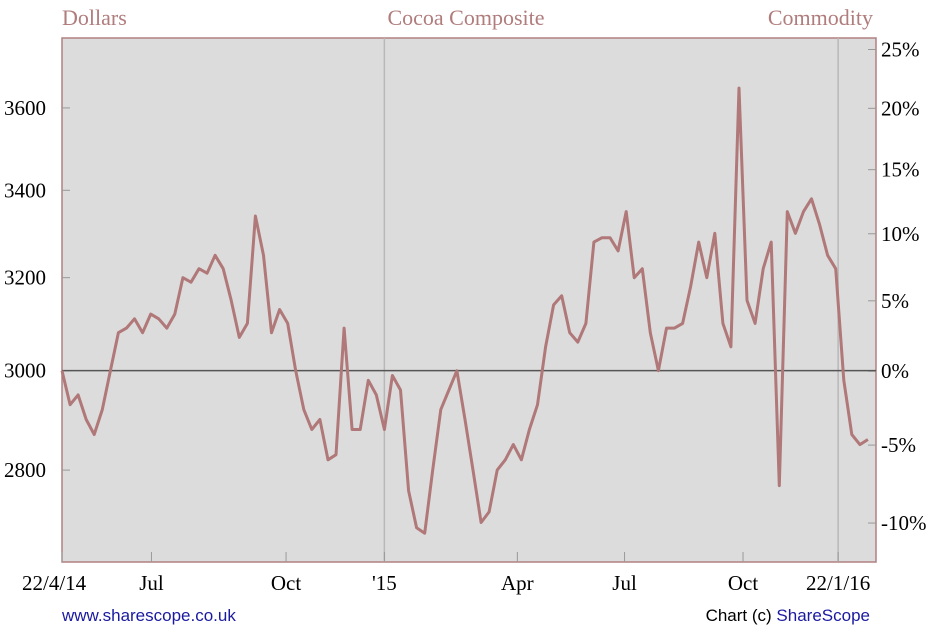 This screenshot has width=940, height=627. What do you see at coordinates (25, 278) in the screenshot?
I see `y-tick-label: 3200` at bounding box center [25, 278].